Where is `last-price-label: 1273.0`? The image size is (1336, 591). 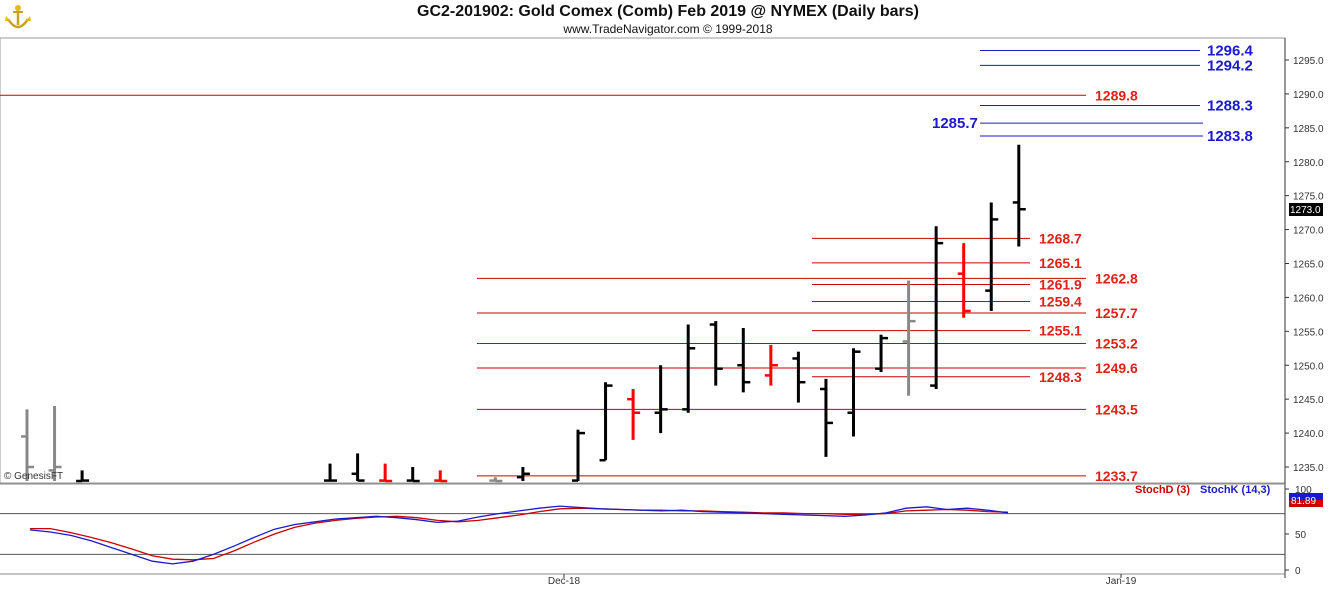
last-price-label: 1273.0 is located at coordinates (1305, 210).